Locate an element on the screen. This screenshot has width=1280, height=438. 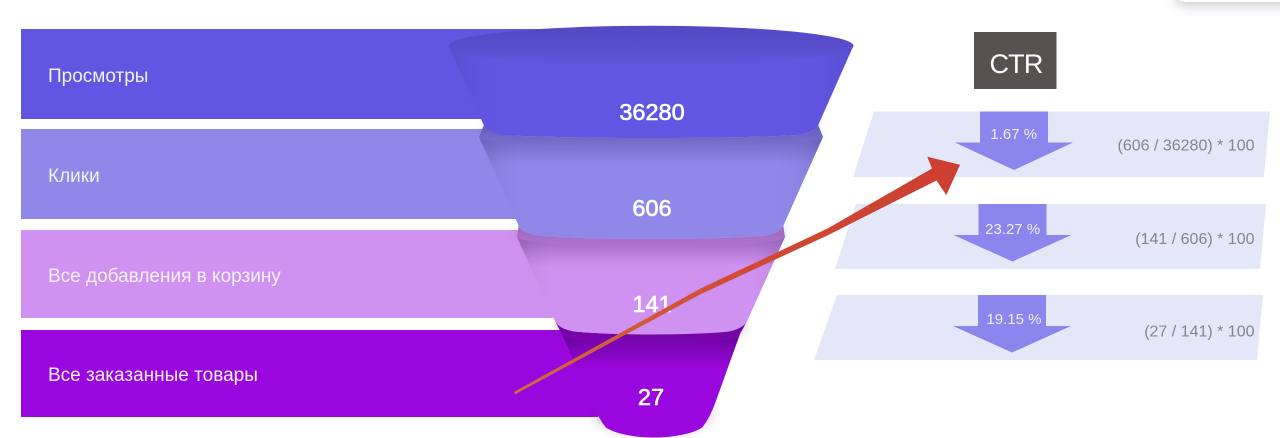
svg-text: Все заказанные товары is located at coordinates (153, 375).